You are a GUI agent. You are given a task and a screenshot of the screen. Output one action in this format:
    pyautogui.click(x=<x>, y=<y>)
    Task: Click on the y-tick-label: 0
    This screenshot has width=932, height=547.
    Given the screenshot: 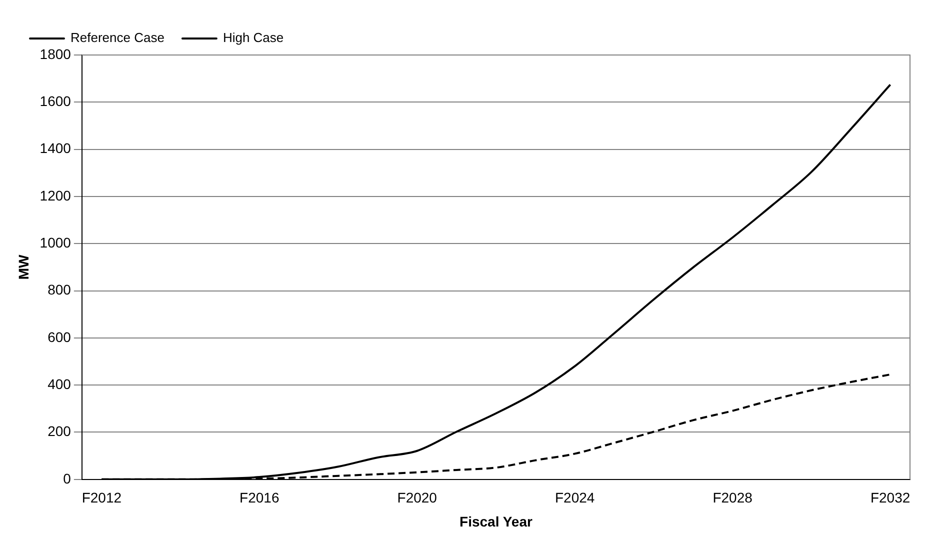 What is the action you would take?
    pyautogui.click(x=67, y=478)
    